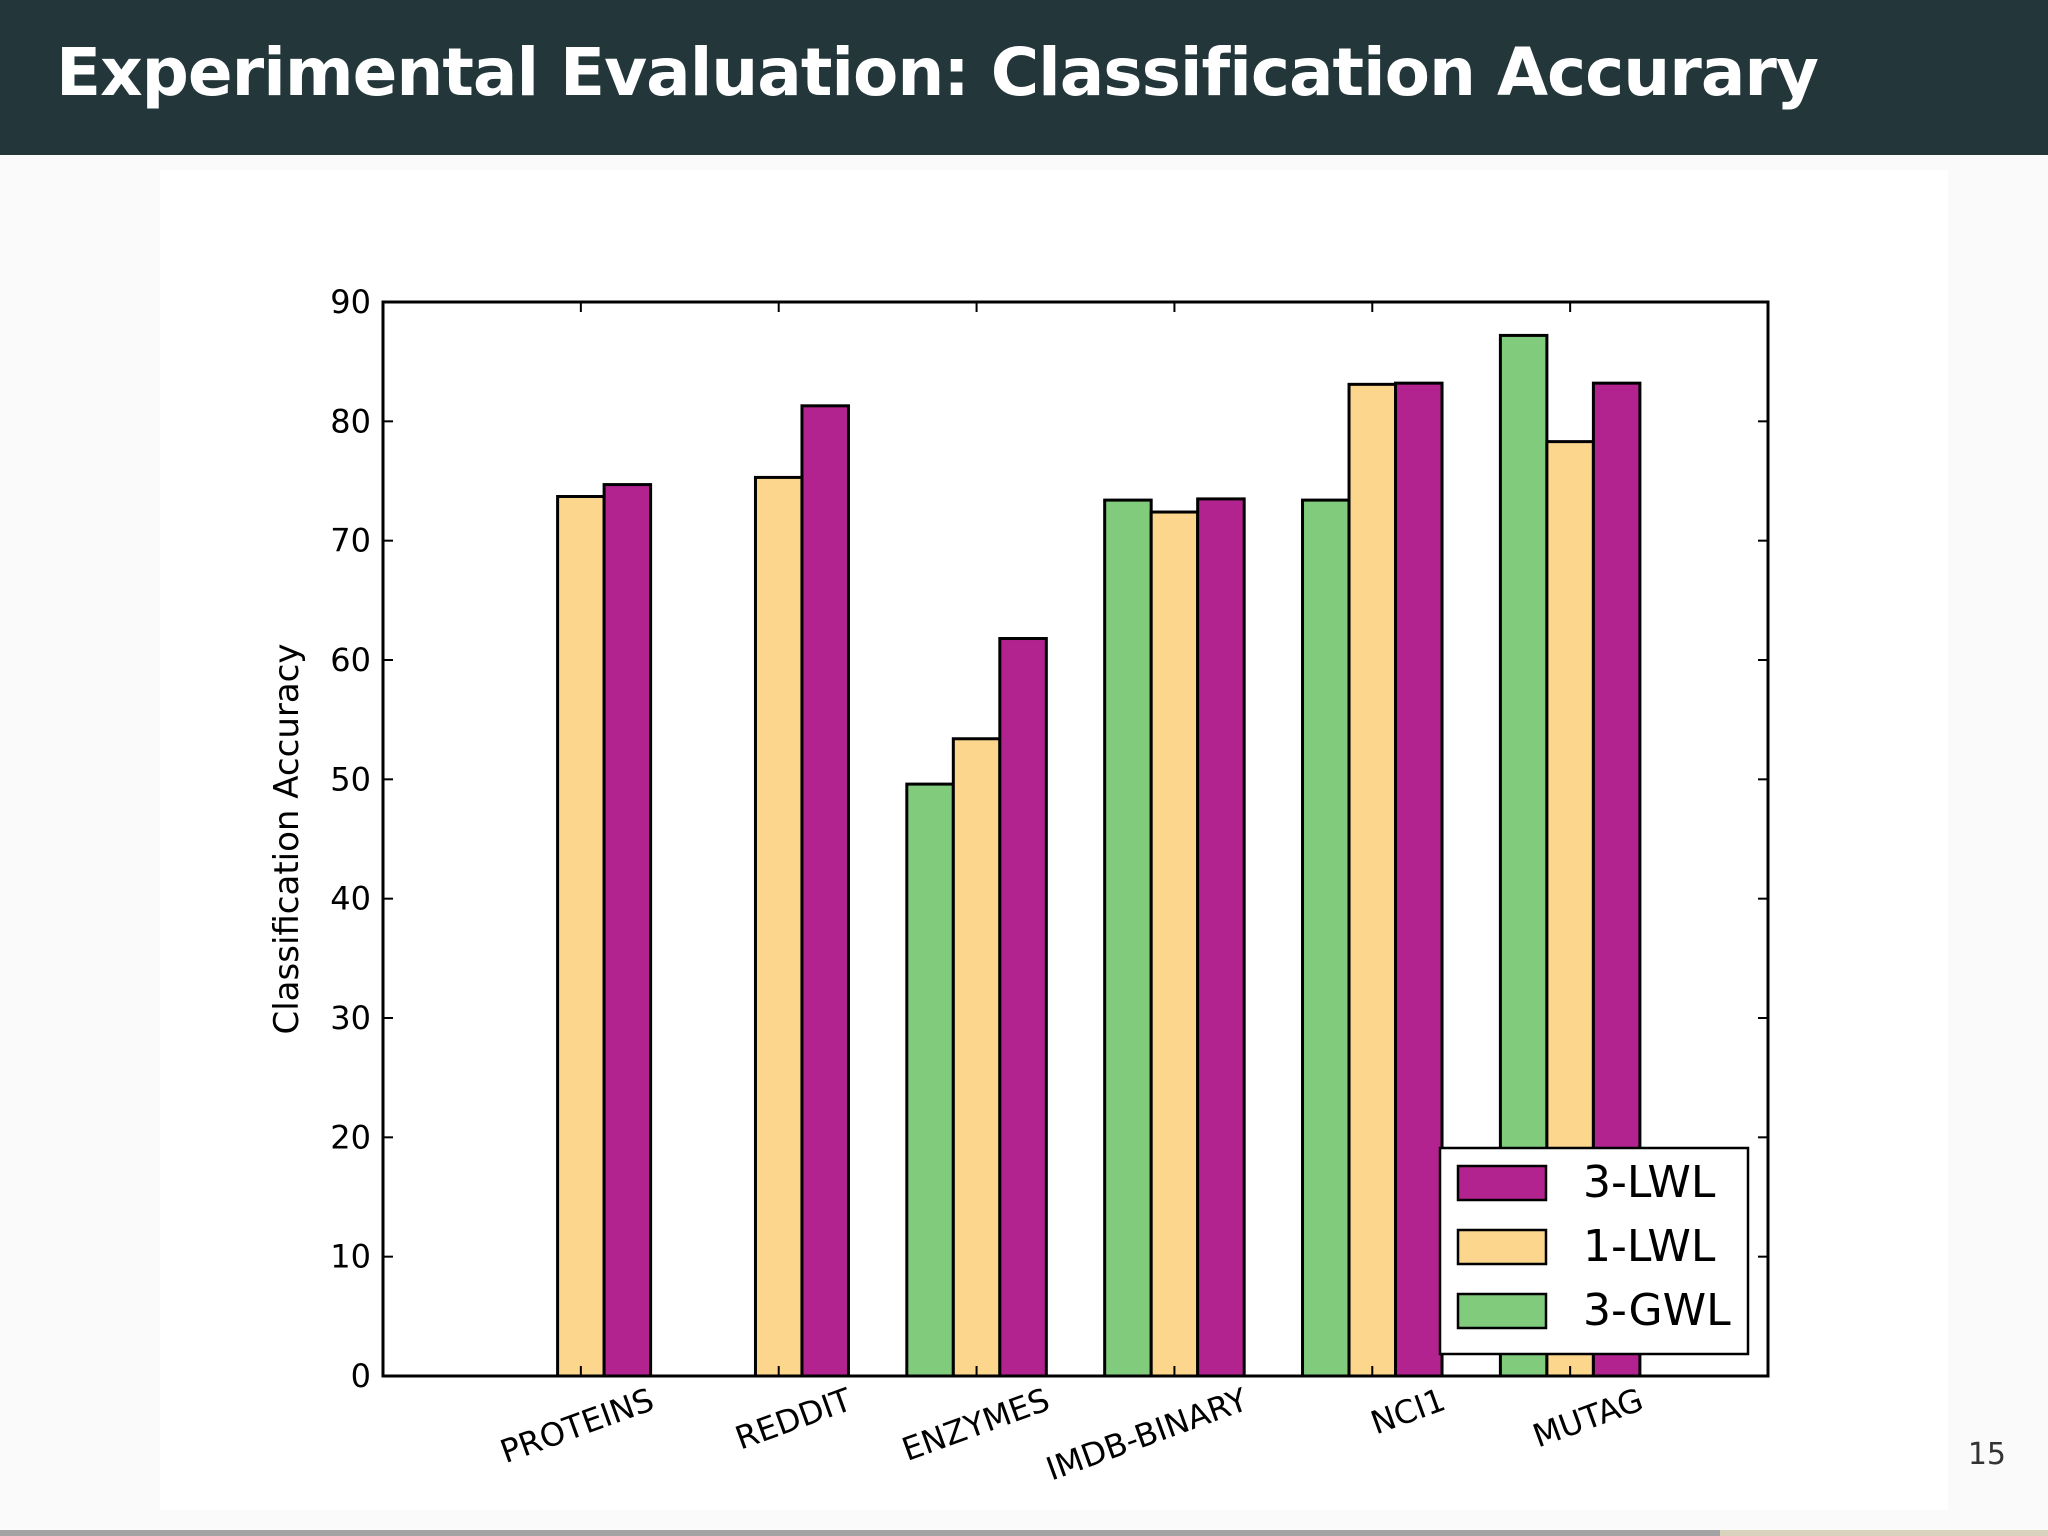  What do you see at coordinates (1221, 937) in the screenshot?
I see `bar-3-lwl-imdb-binary` at bounding box center [1221, 937].